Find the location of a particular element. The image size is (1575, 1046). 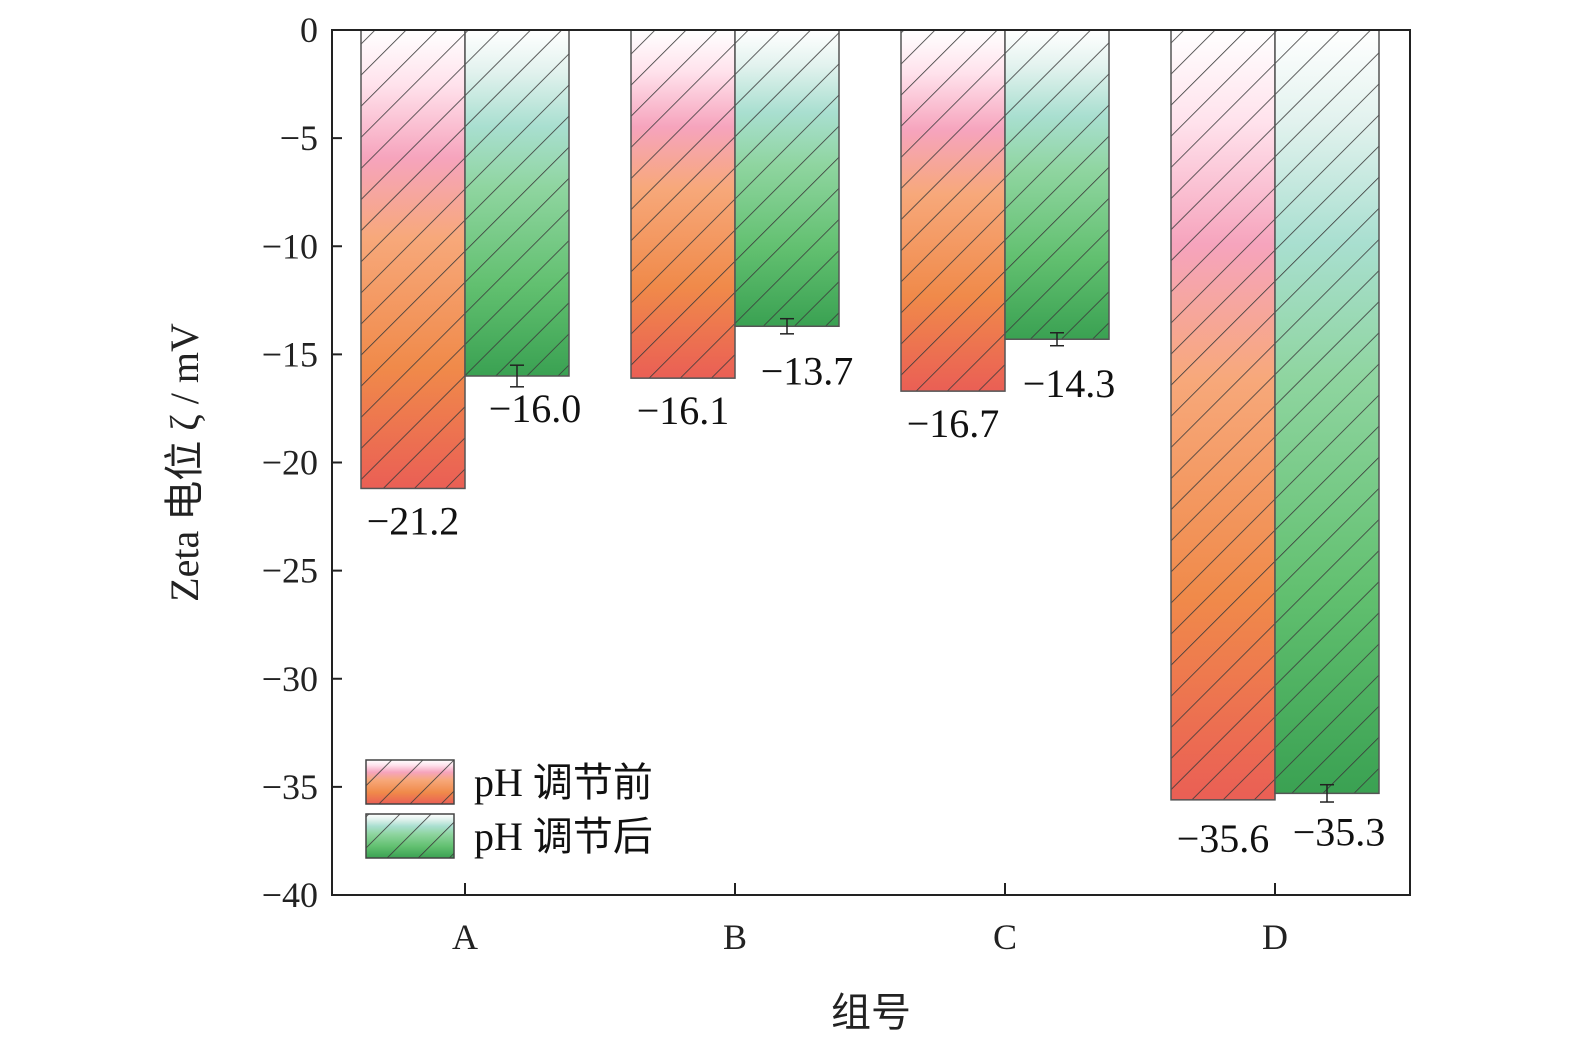

data-label: −35.6 is located at coordinates (1223, 838).